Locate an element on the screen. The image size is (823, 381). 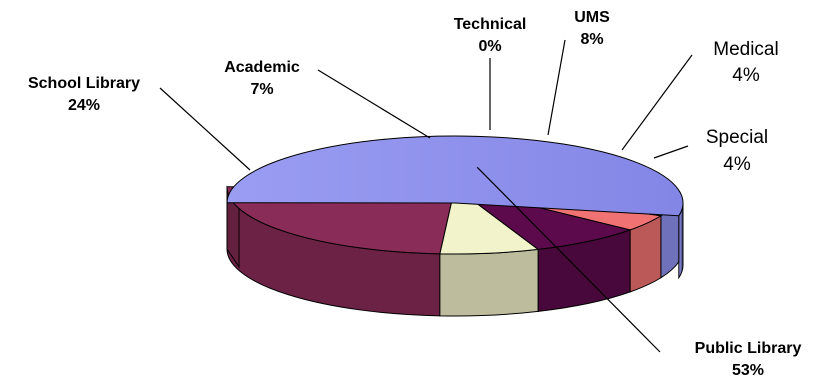
pie-slice-public-library is located at coordinates (455, 176).